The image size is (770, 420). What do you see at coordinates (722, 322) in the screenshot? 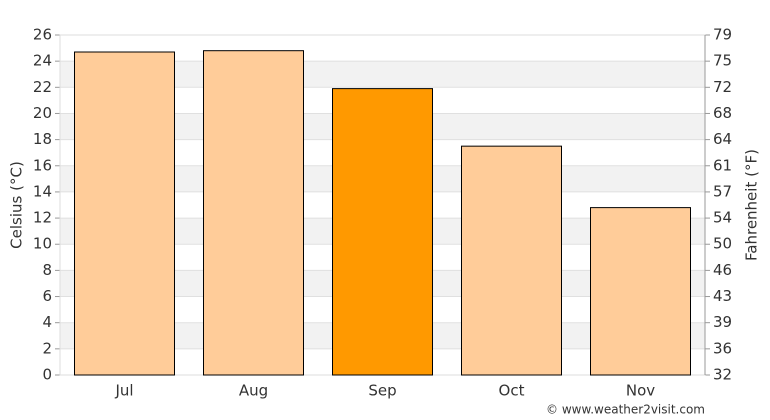
I see `y2-tick-label: 39` at bounding box center [722, 322].